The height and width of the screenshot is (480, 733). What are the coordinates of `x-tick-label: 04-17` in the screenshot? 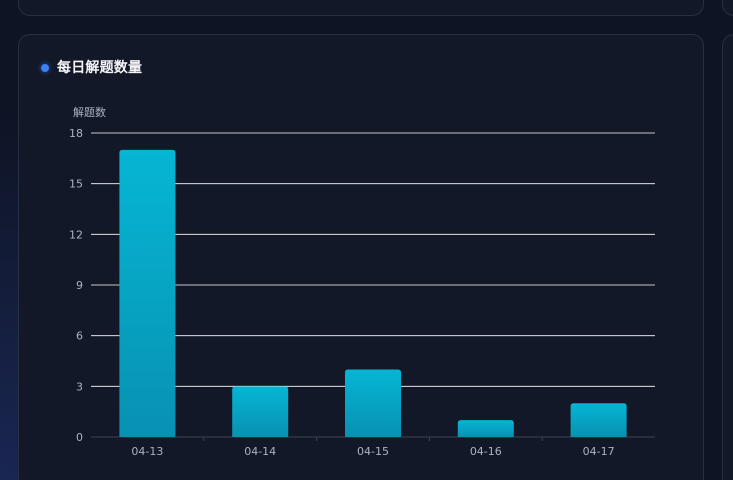 It's located at (599, 451).